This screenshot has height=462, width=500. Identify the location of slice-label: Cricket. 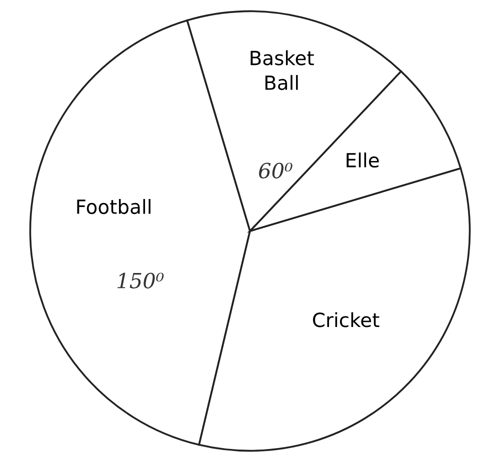
(346, 320).